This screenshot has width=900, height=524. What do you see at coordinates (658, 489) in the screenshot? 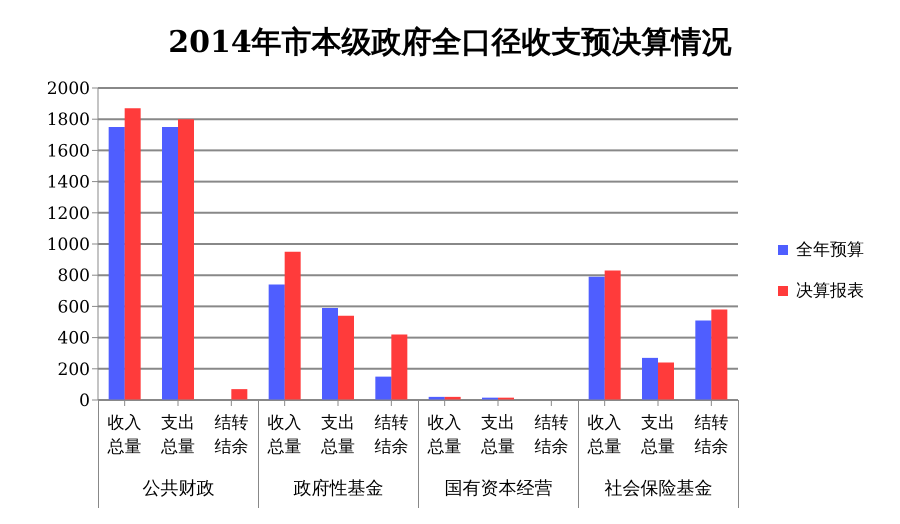
I see `text: 社会保险基金` at bounding box center [658, 489].